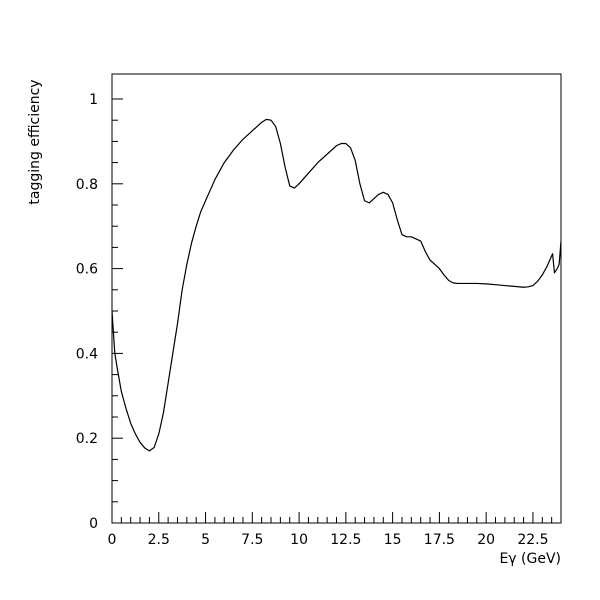 The image size is (600, 600). Describe the element at coordinates (35, 141) in the screenshot. I see `y-axis-label: tagging efficiency` at that location.